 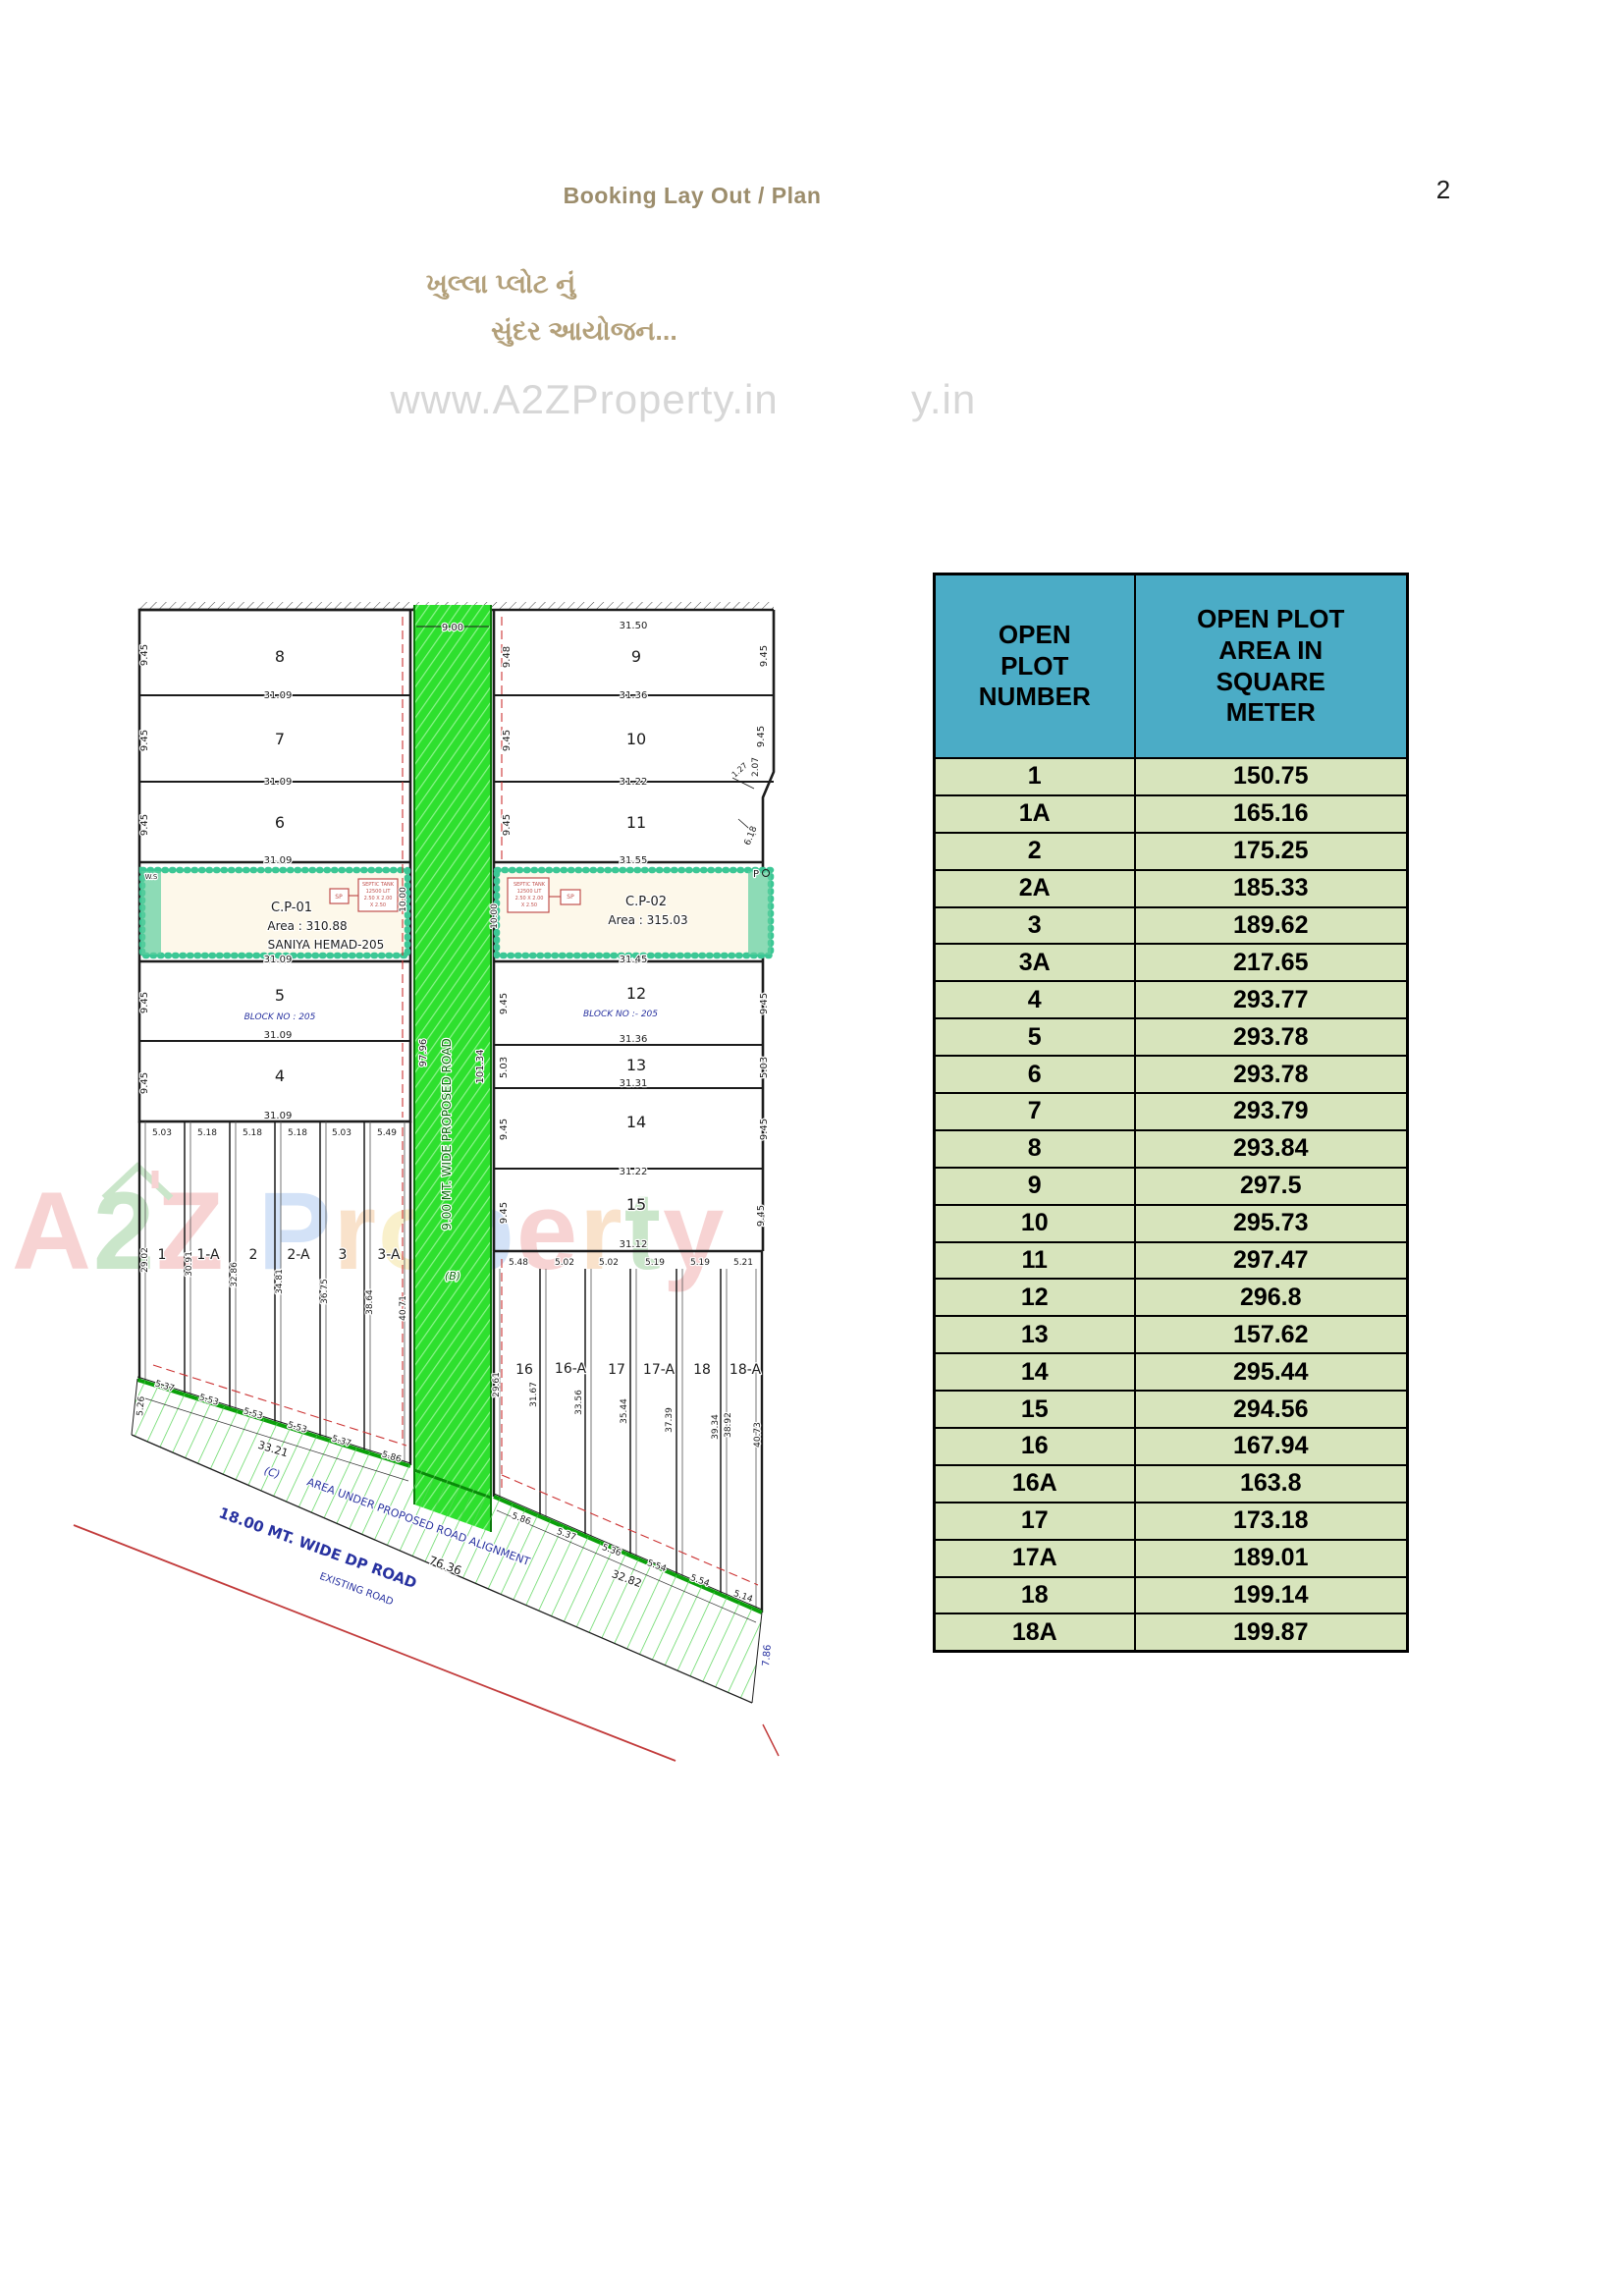 What do you see at coordinates (616, 1370) in the screenshot?
I see `plan-label: 17` at bounding box center [616, 1370].